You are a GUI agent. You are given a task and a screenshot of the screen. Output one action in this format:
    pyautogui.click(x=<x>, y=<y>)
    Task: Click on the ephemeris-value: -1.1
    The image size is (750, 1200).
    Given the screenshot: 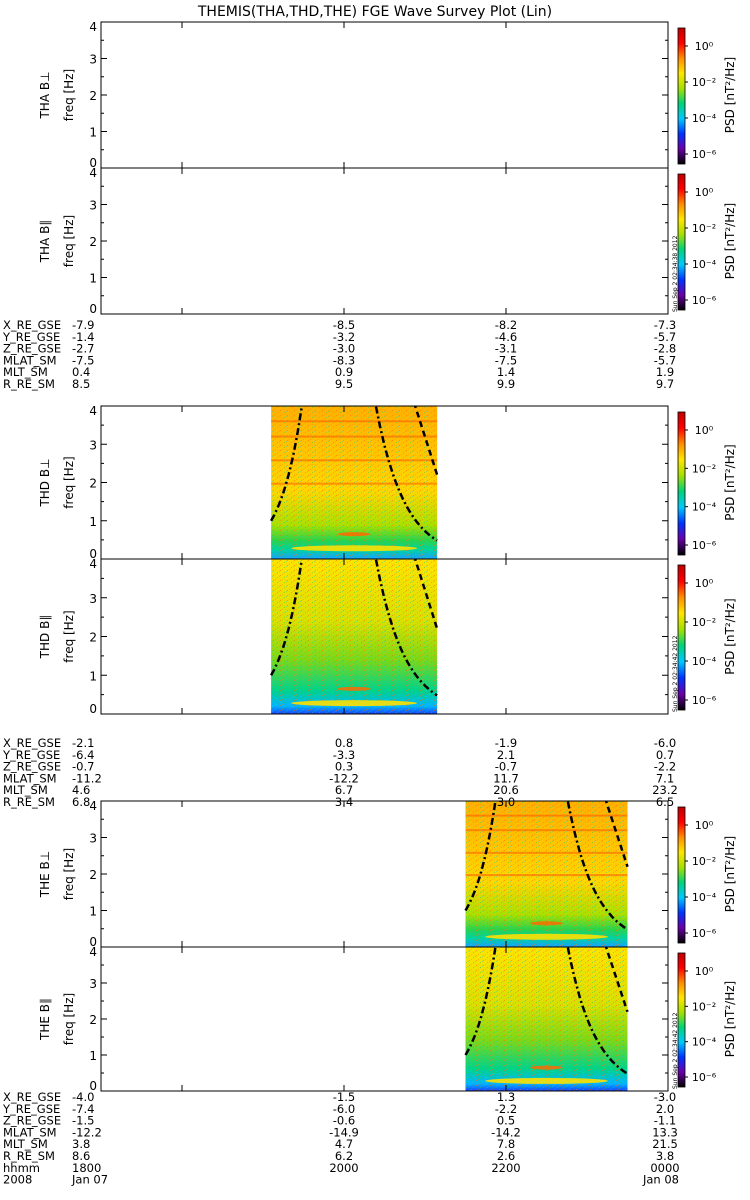 What is the action you would take?
    pyautogui.click(x=665, y=1121)
    